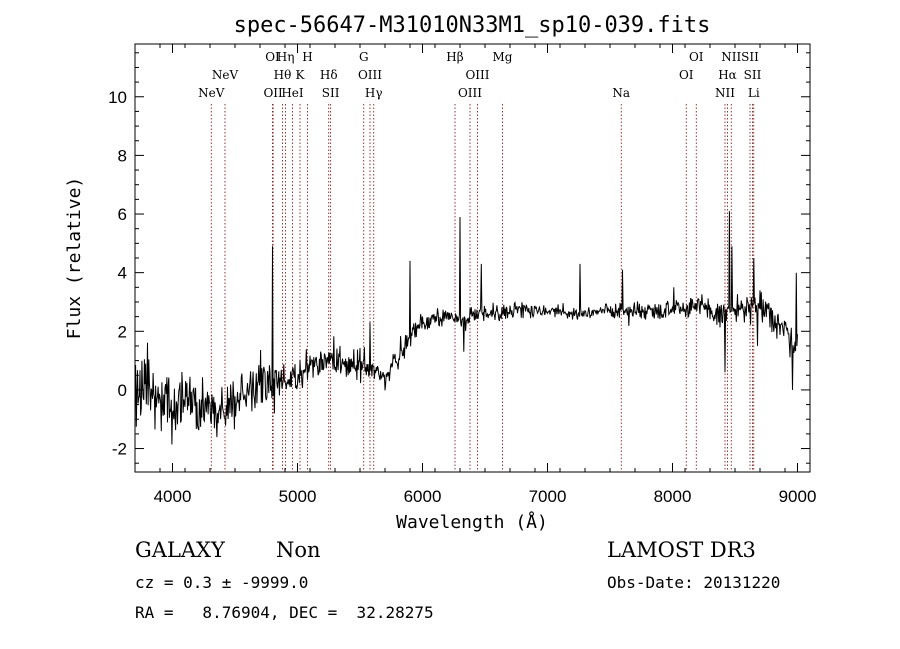  I want to click on emission-line-label: K, so click(301, 75).